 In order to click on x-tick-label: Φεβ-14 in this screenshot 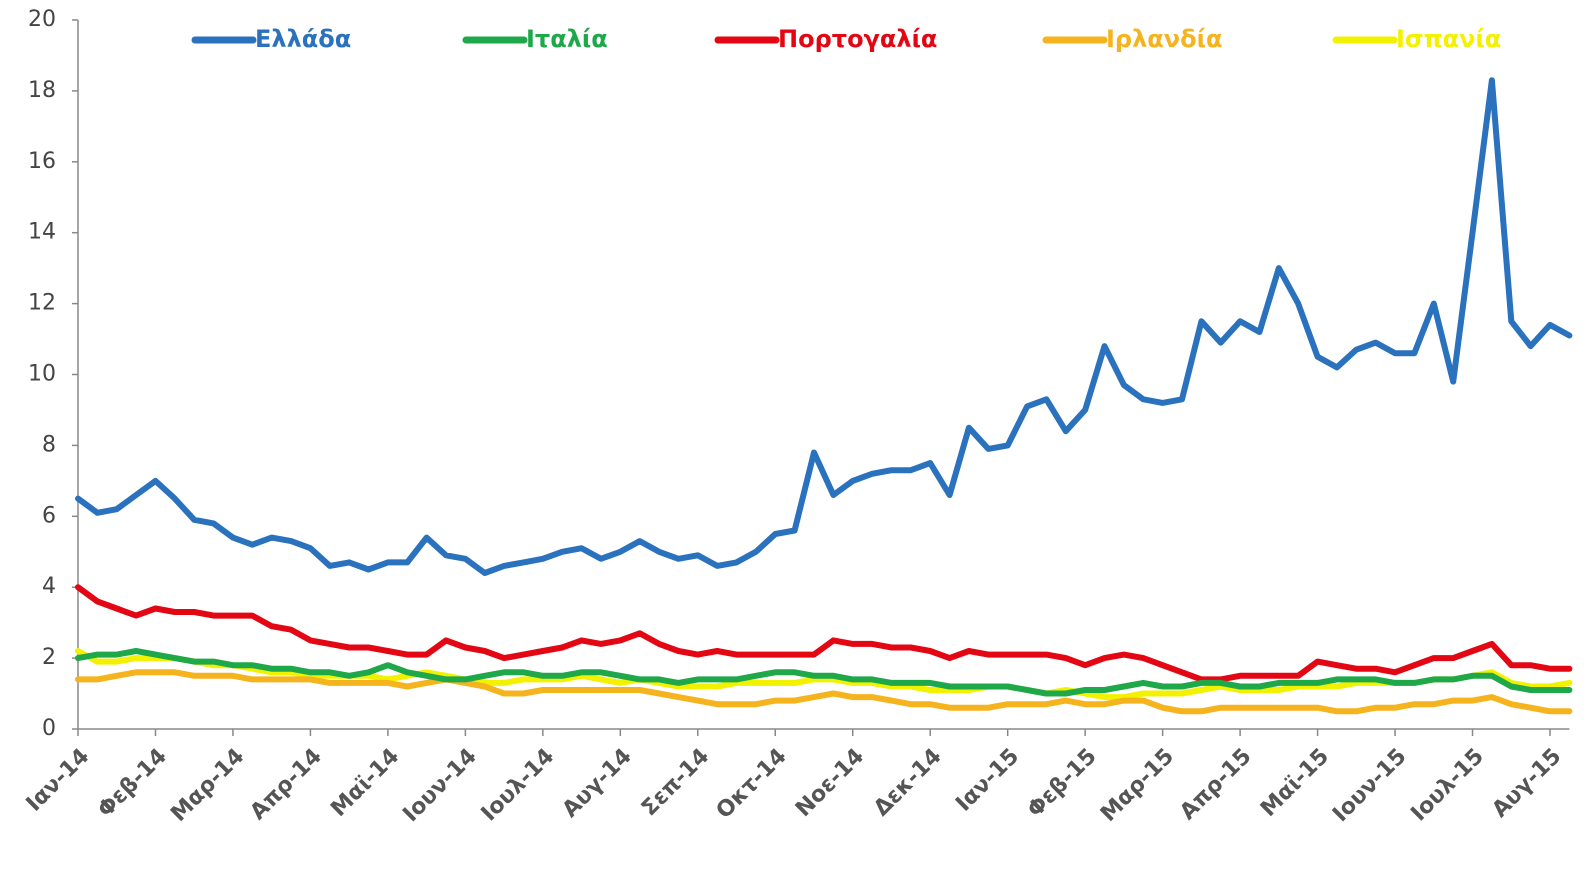, I will do `click(132, 783)`.